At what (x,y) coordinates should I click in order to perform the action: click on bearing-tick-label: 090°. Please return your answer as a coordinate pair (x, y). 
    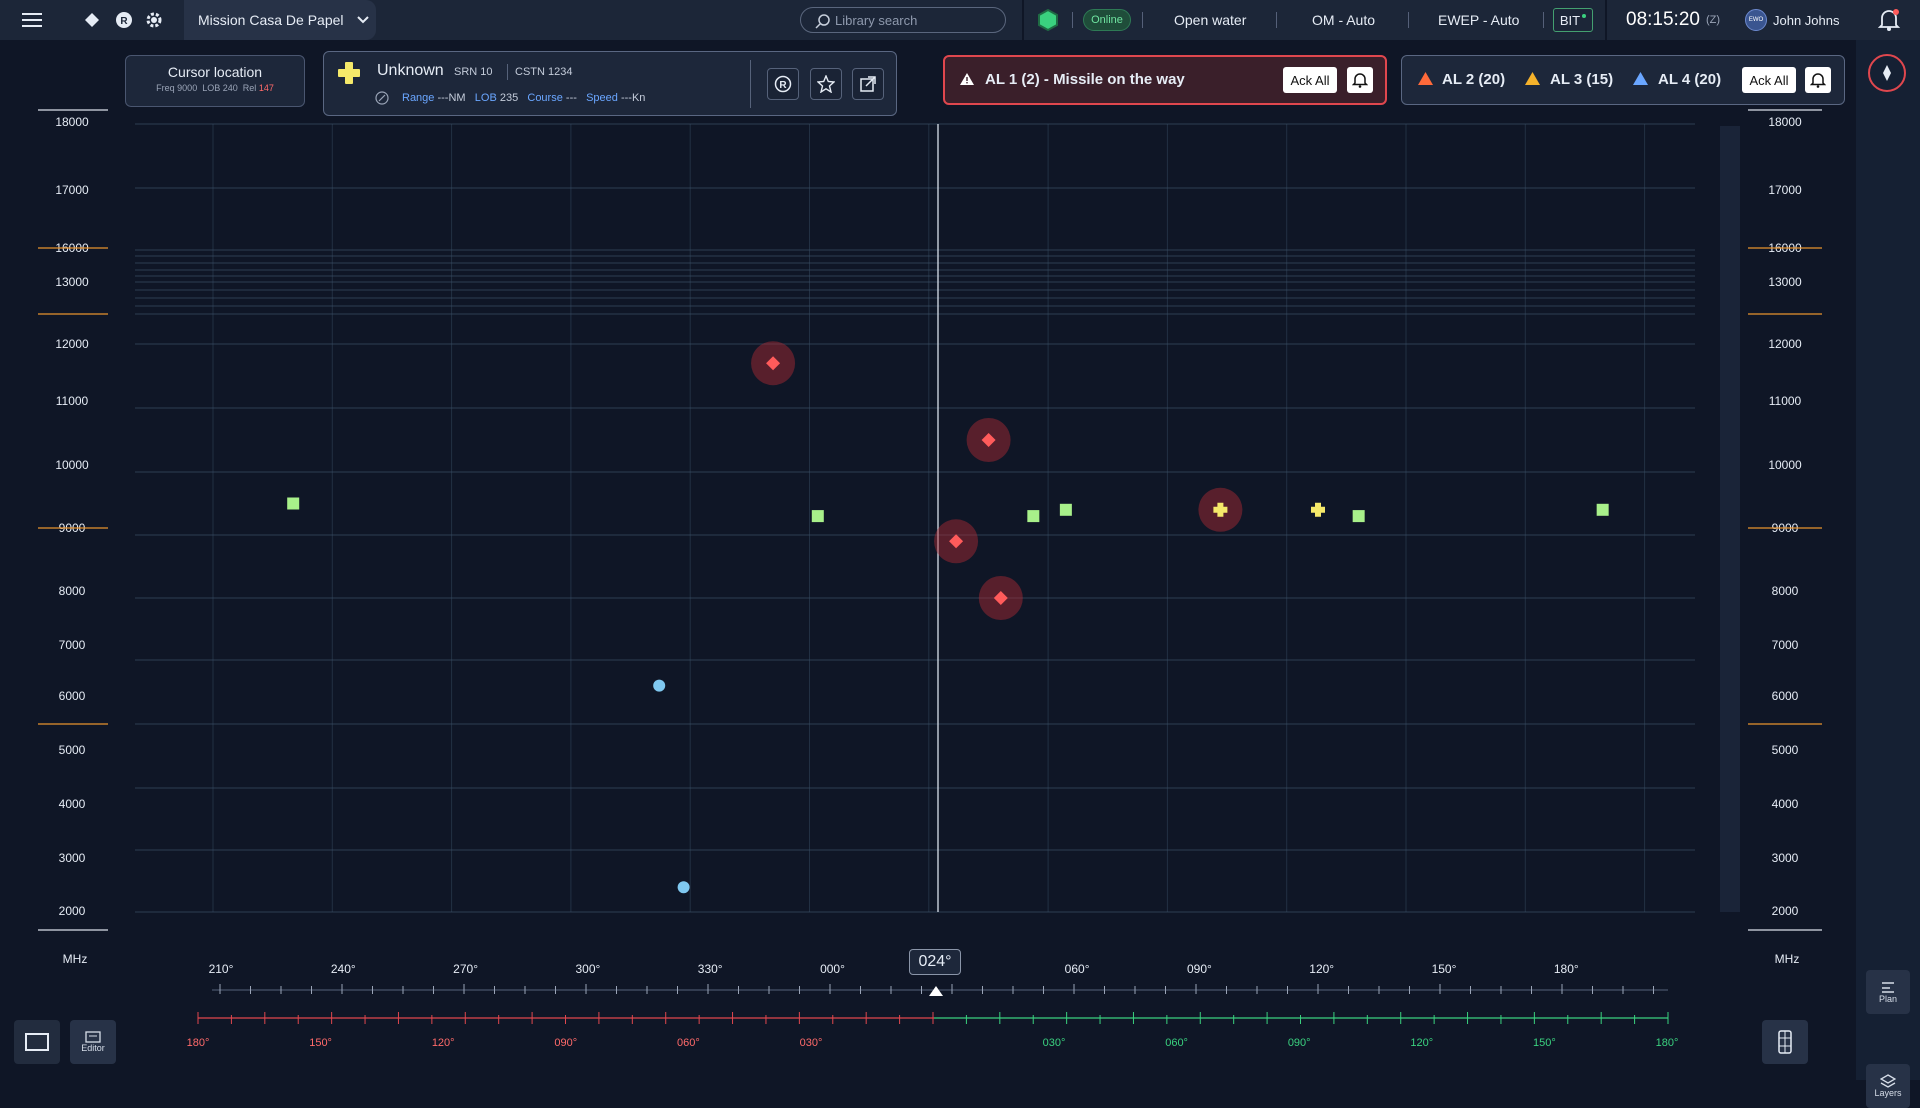
    Looking at the image, I should click on (1199, 969).